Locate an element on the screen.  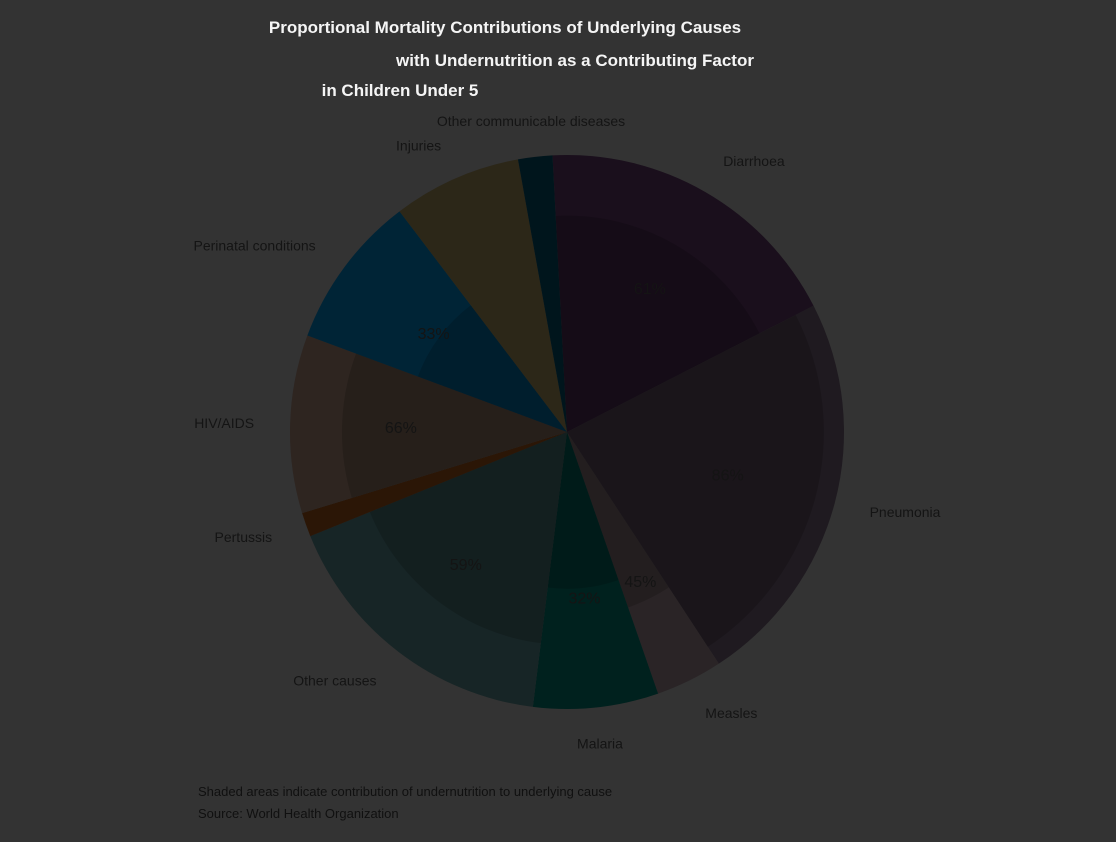
percentage-label-measles: 45% is located at coordinates (640, 582).